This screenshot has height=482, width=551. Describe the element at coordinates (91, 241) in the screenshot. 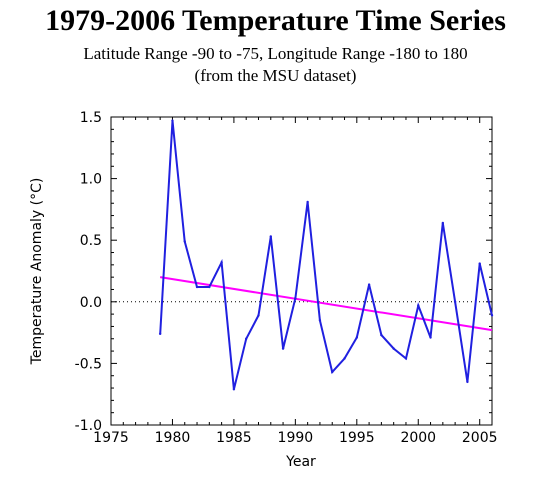

I see `y-tick-label: 0.5` at that location.